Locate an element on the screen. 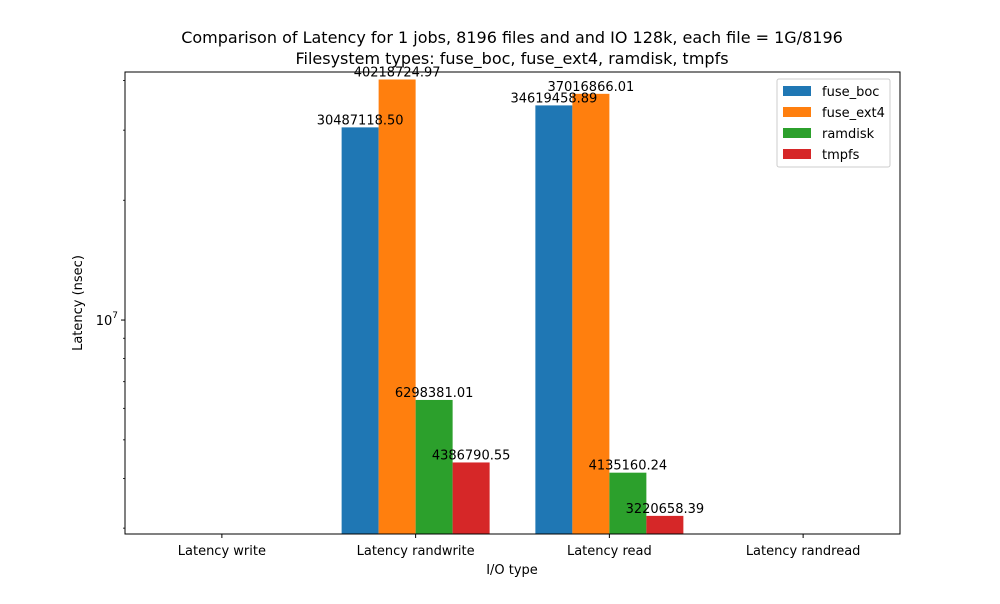 The image size is (1000, 604). data-label-fuse_ext4-1: 40218724.97 is located at coordinates (397, 72).